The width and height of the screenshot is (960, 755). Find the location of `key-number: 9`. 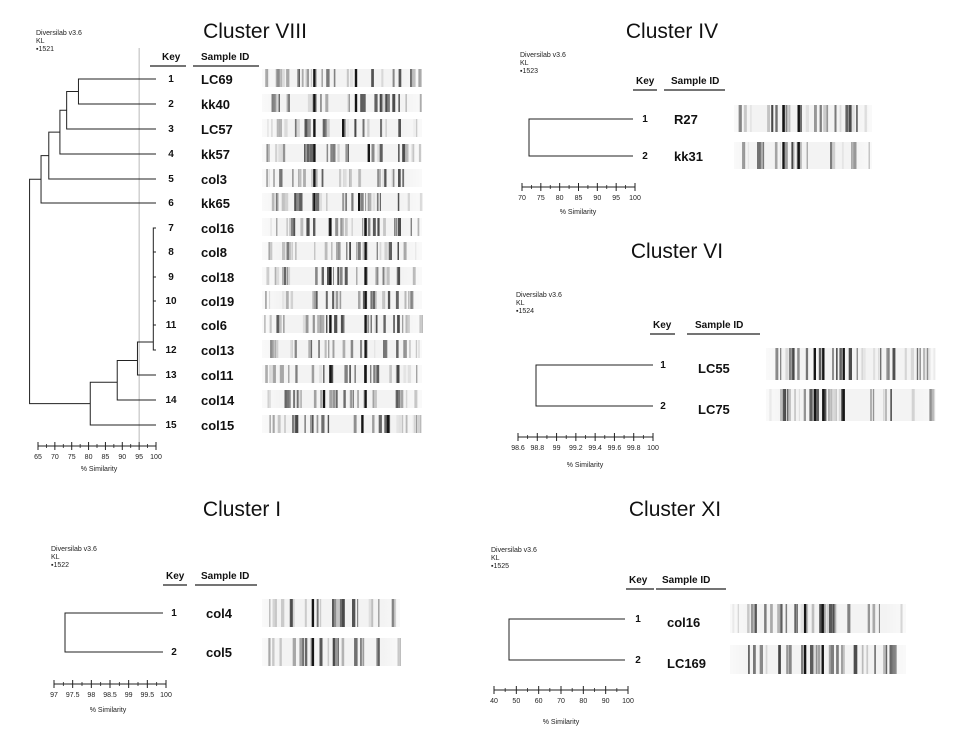

key-number: 9 is located at coordinates (171, 277).